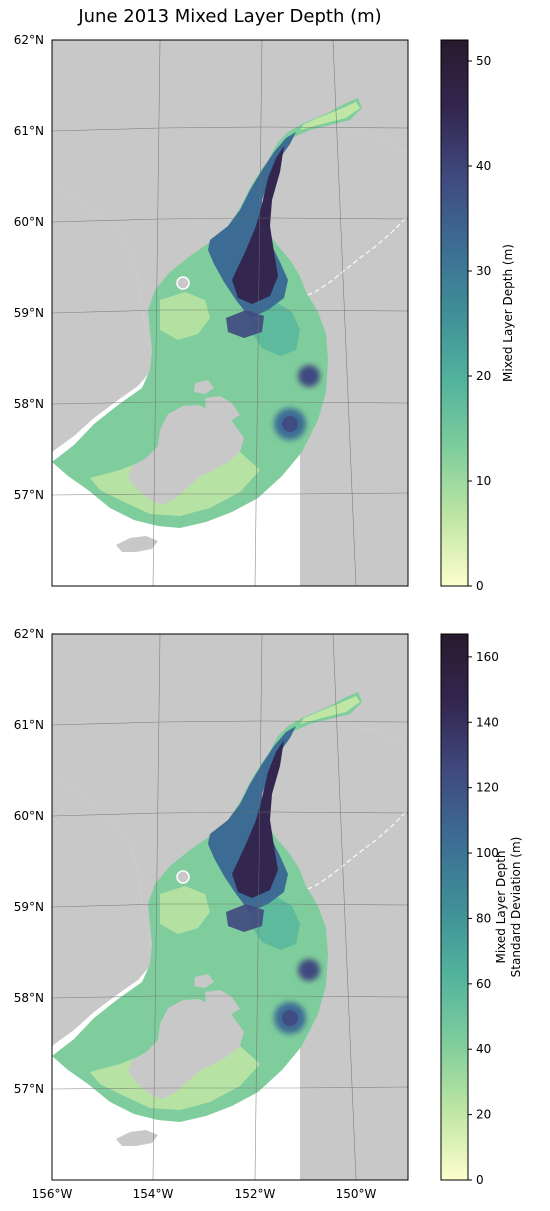  I want to click on colorbar-label-line-1: Mixed Layer Depth (m), so click(508, 313).